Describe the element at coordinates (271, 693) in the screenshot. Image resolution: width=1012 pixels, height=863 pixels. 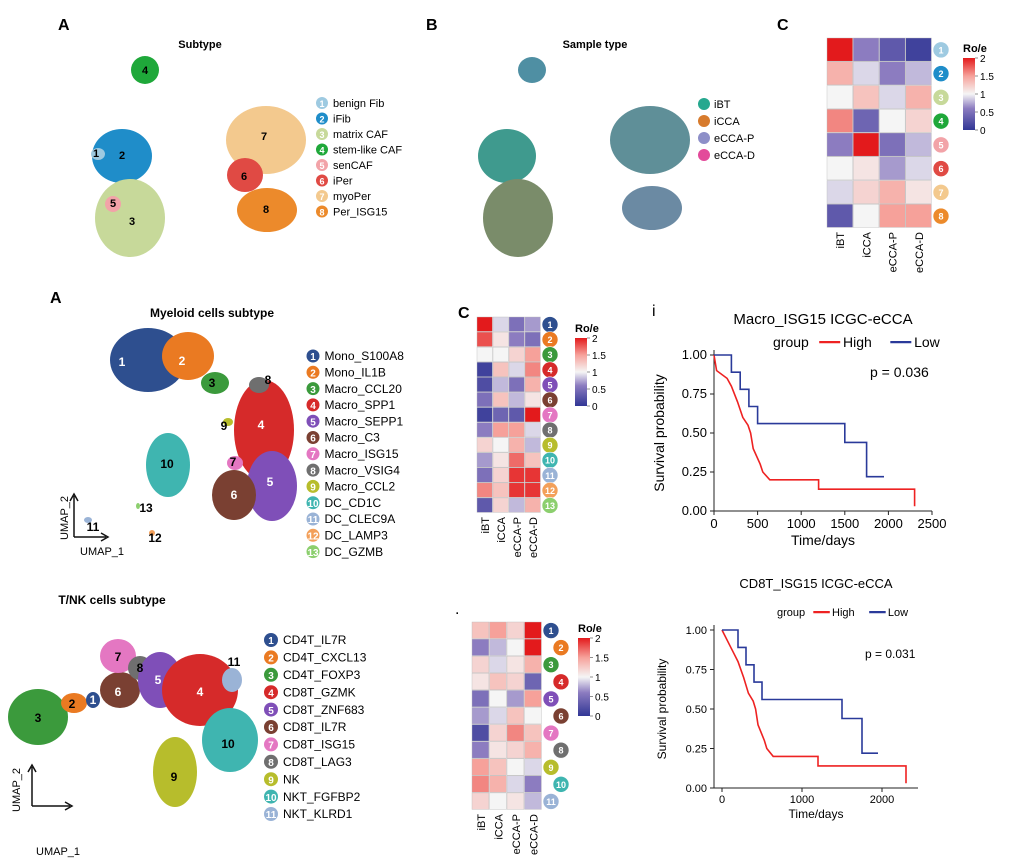
I see `legend-badge-number: 4` at that location.